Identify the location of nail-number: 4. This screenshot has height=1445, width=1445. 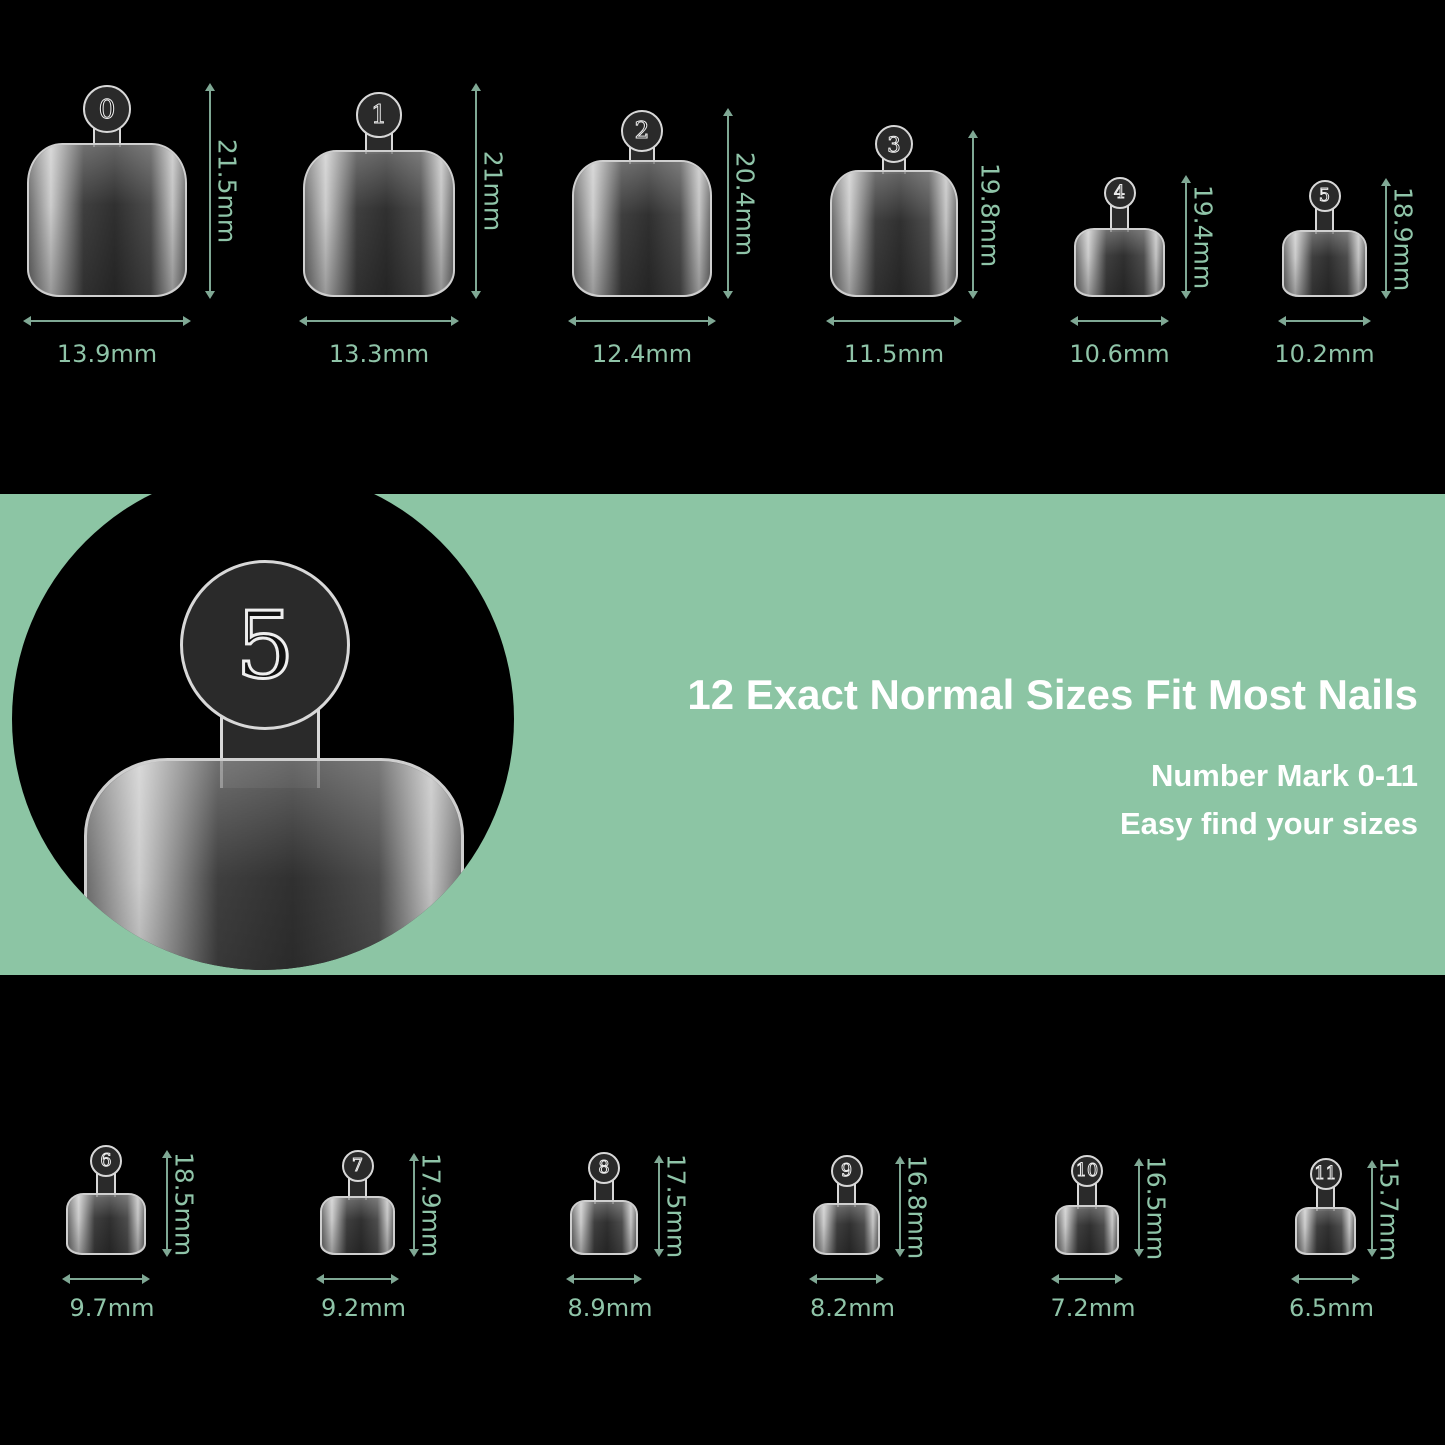
(1119, 193).